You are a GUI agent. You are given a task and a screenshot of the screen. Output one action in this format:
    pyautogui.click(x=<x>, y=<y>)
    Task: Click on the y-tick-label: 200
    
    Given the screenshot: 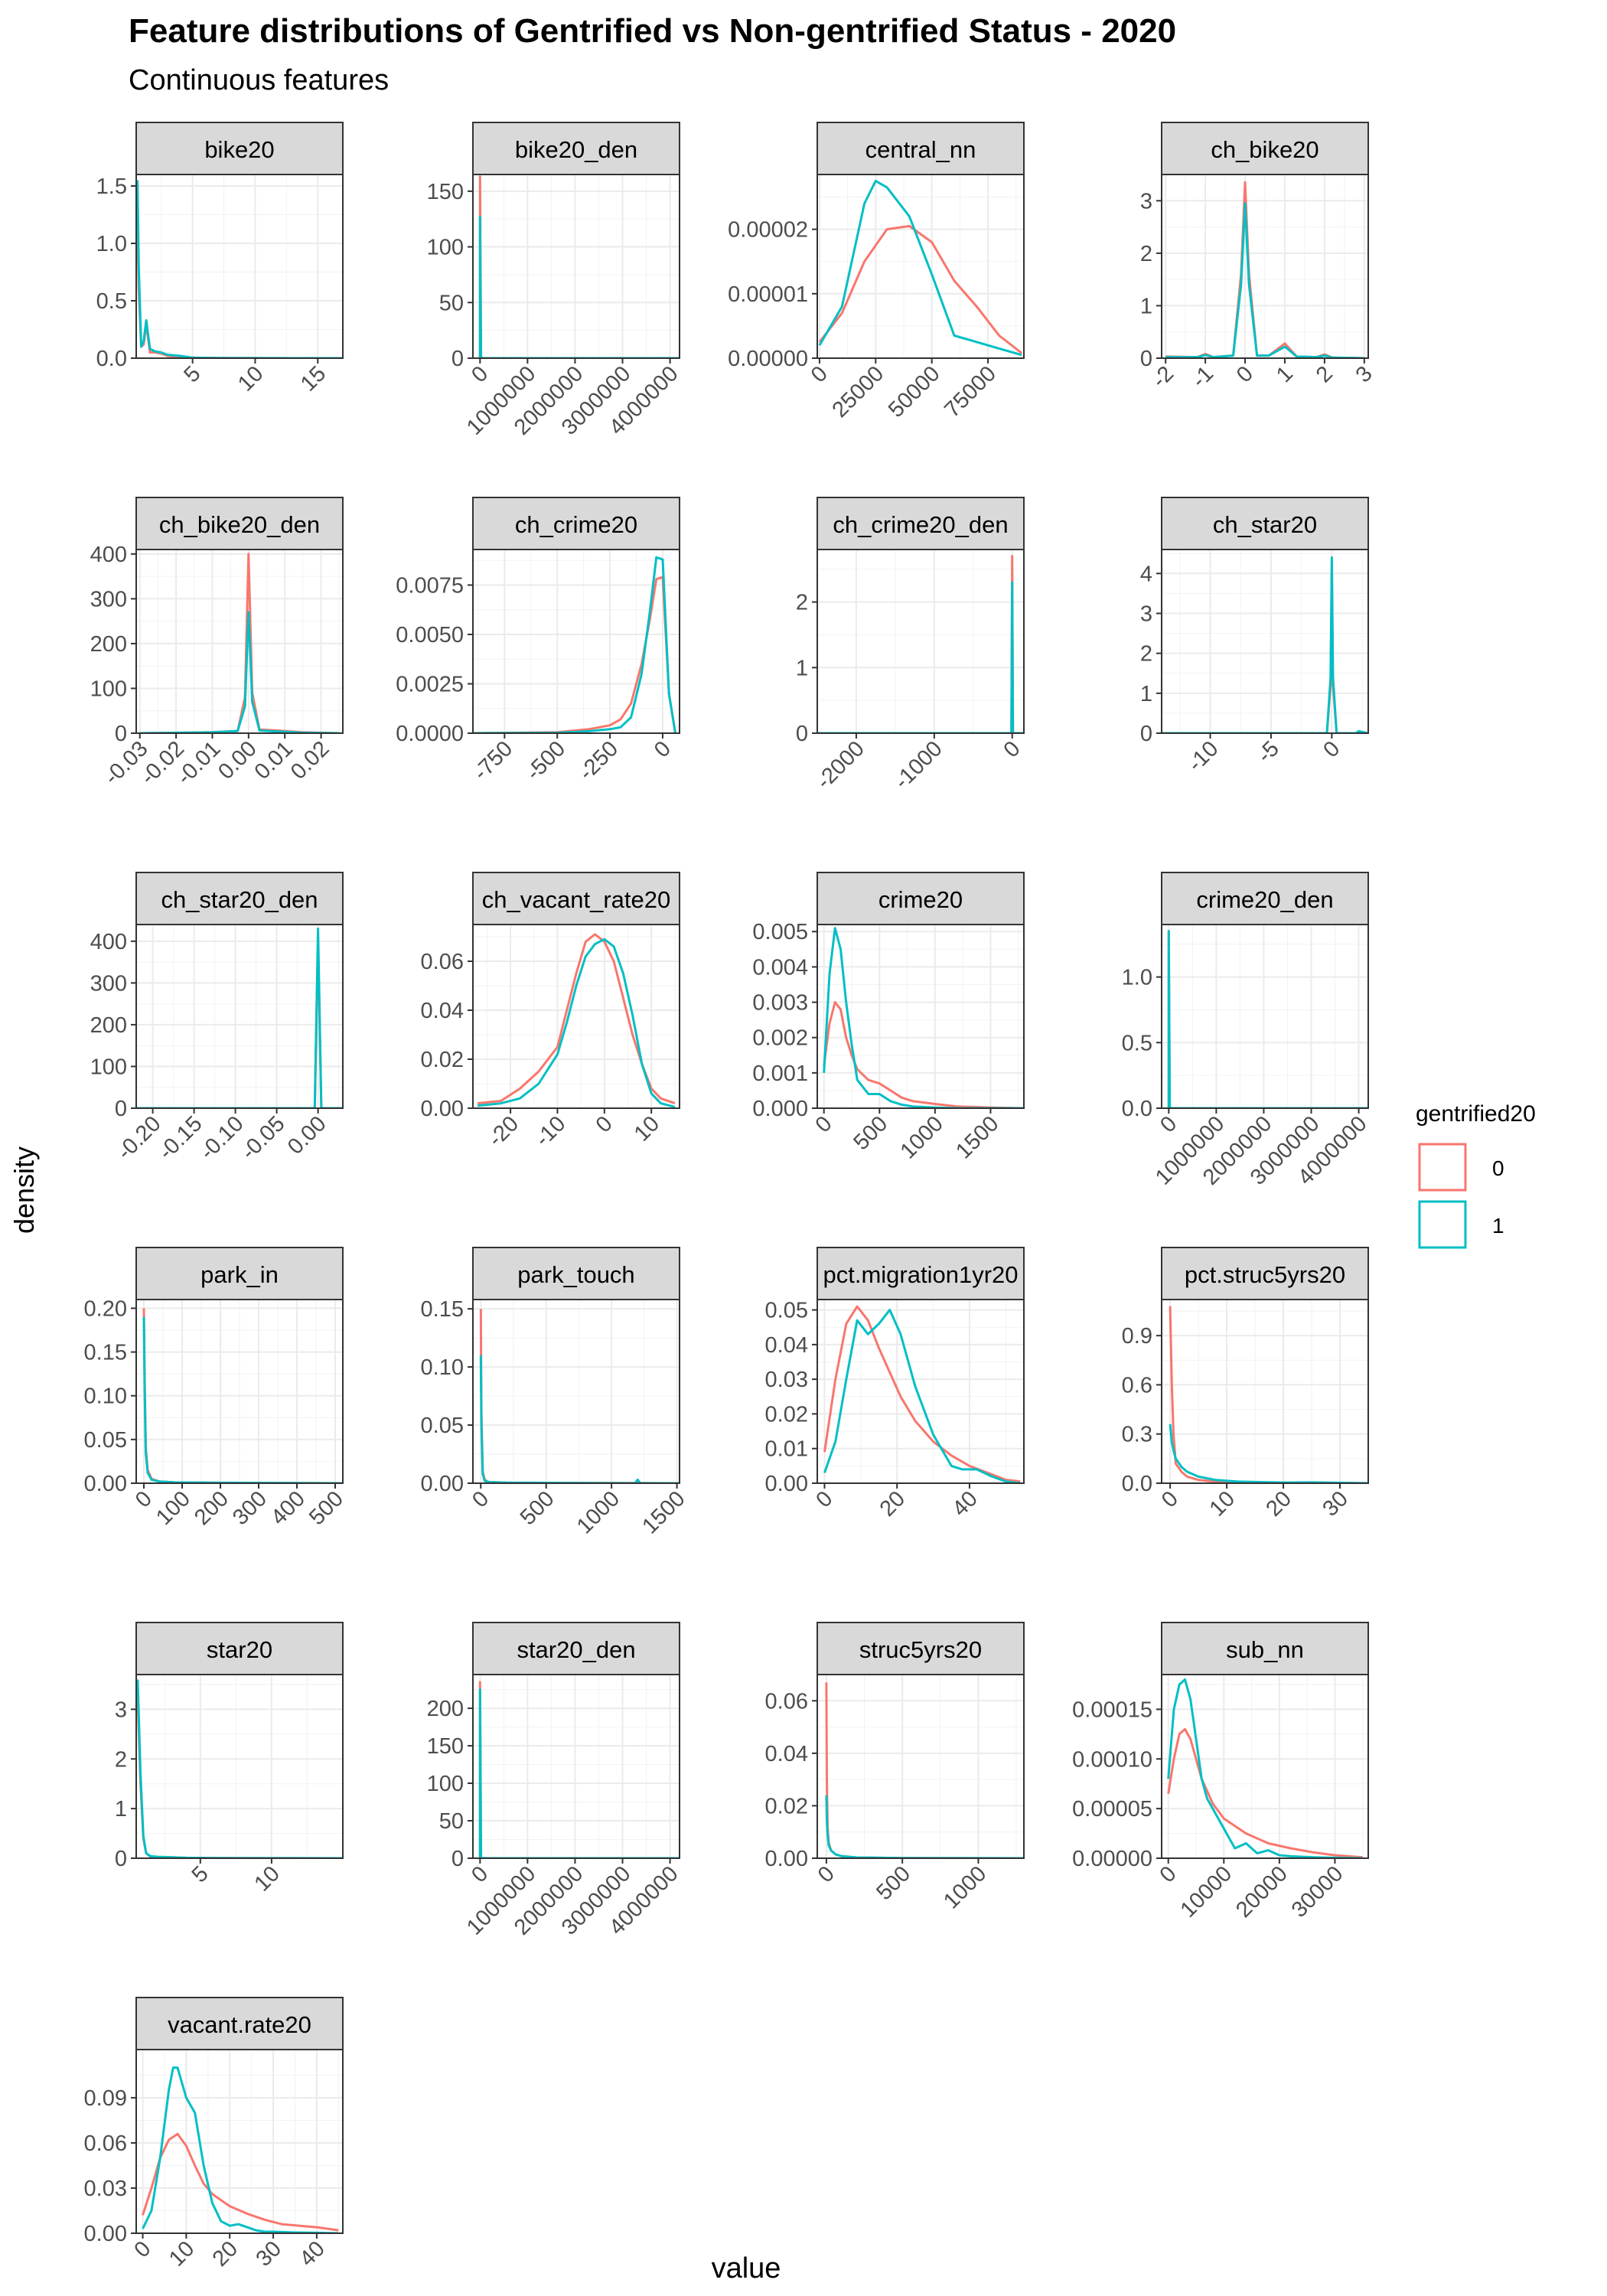 What is the action you would take?
    pyautogui.click(x=108, y=644)
    